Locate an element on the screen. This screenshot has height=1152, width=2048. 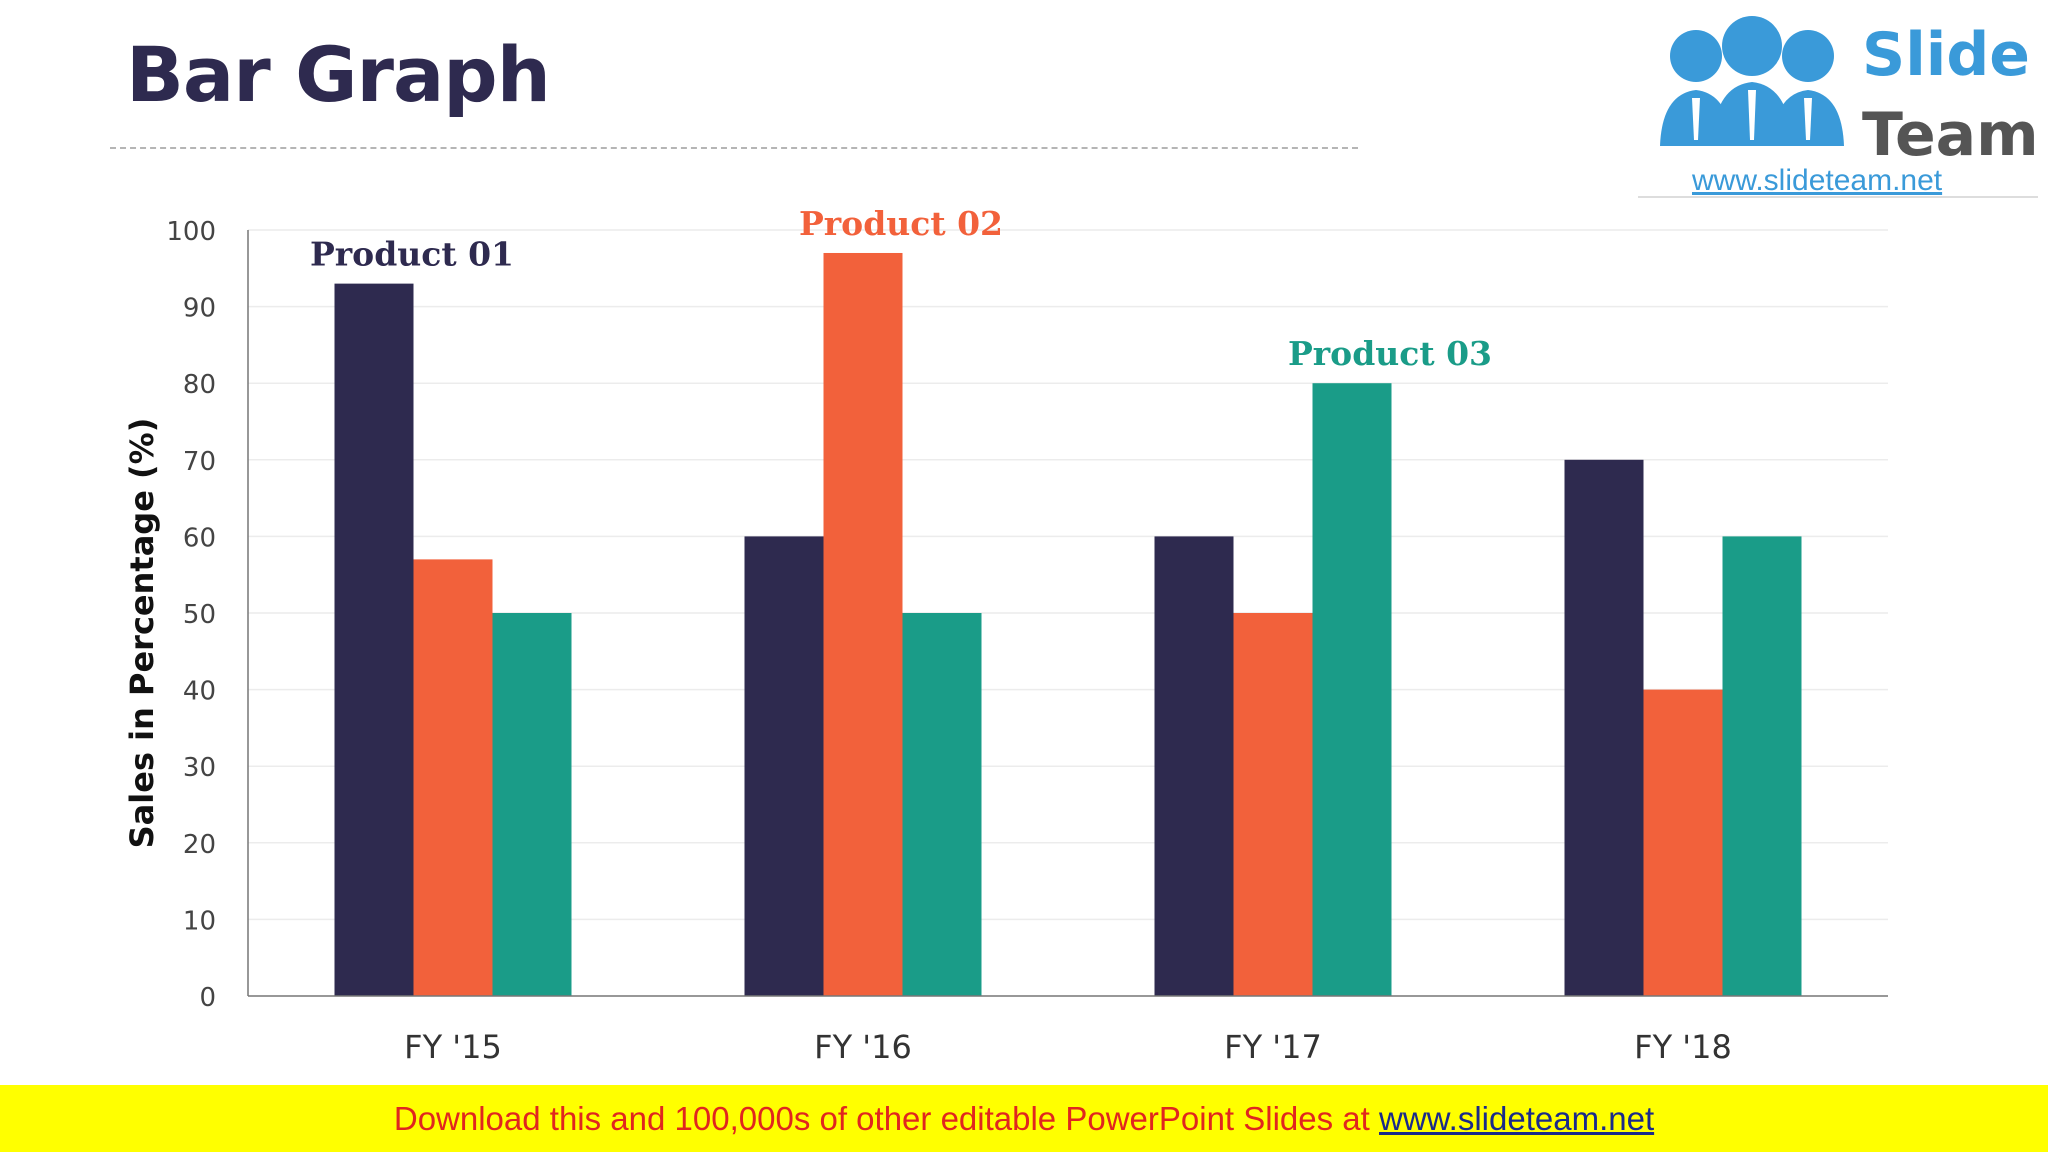
logo-text-team: Team is located at coordinates (1950, 135).